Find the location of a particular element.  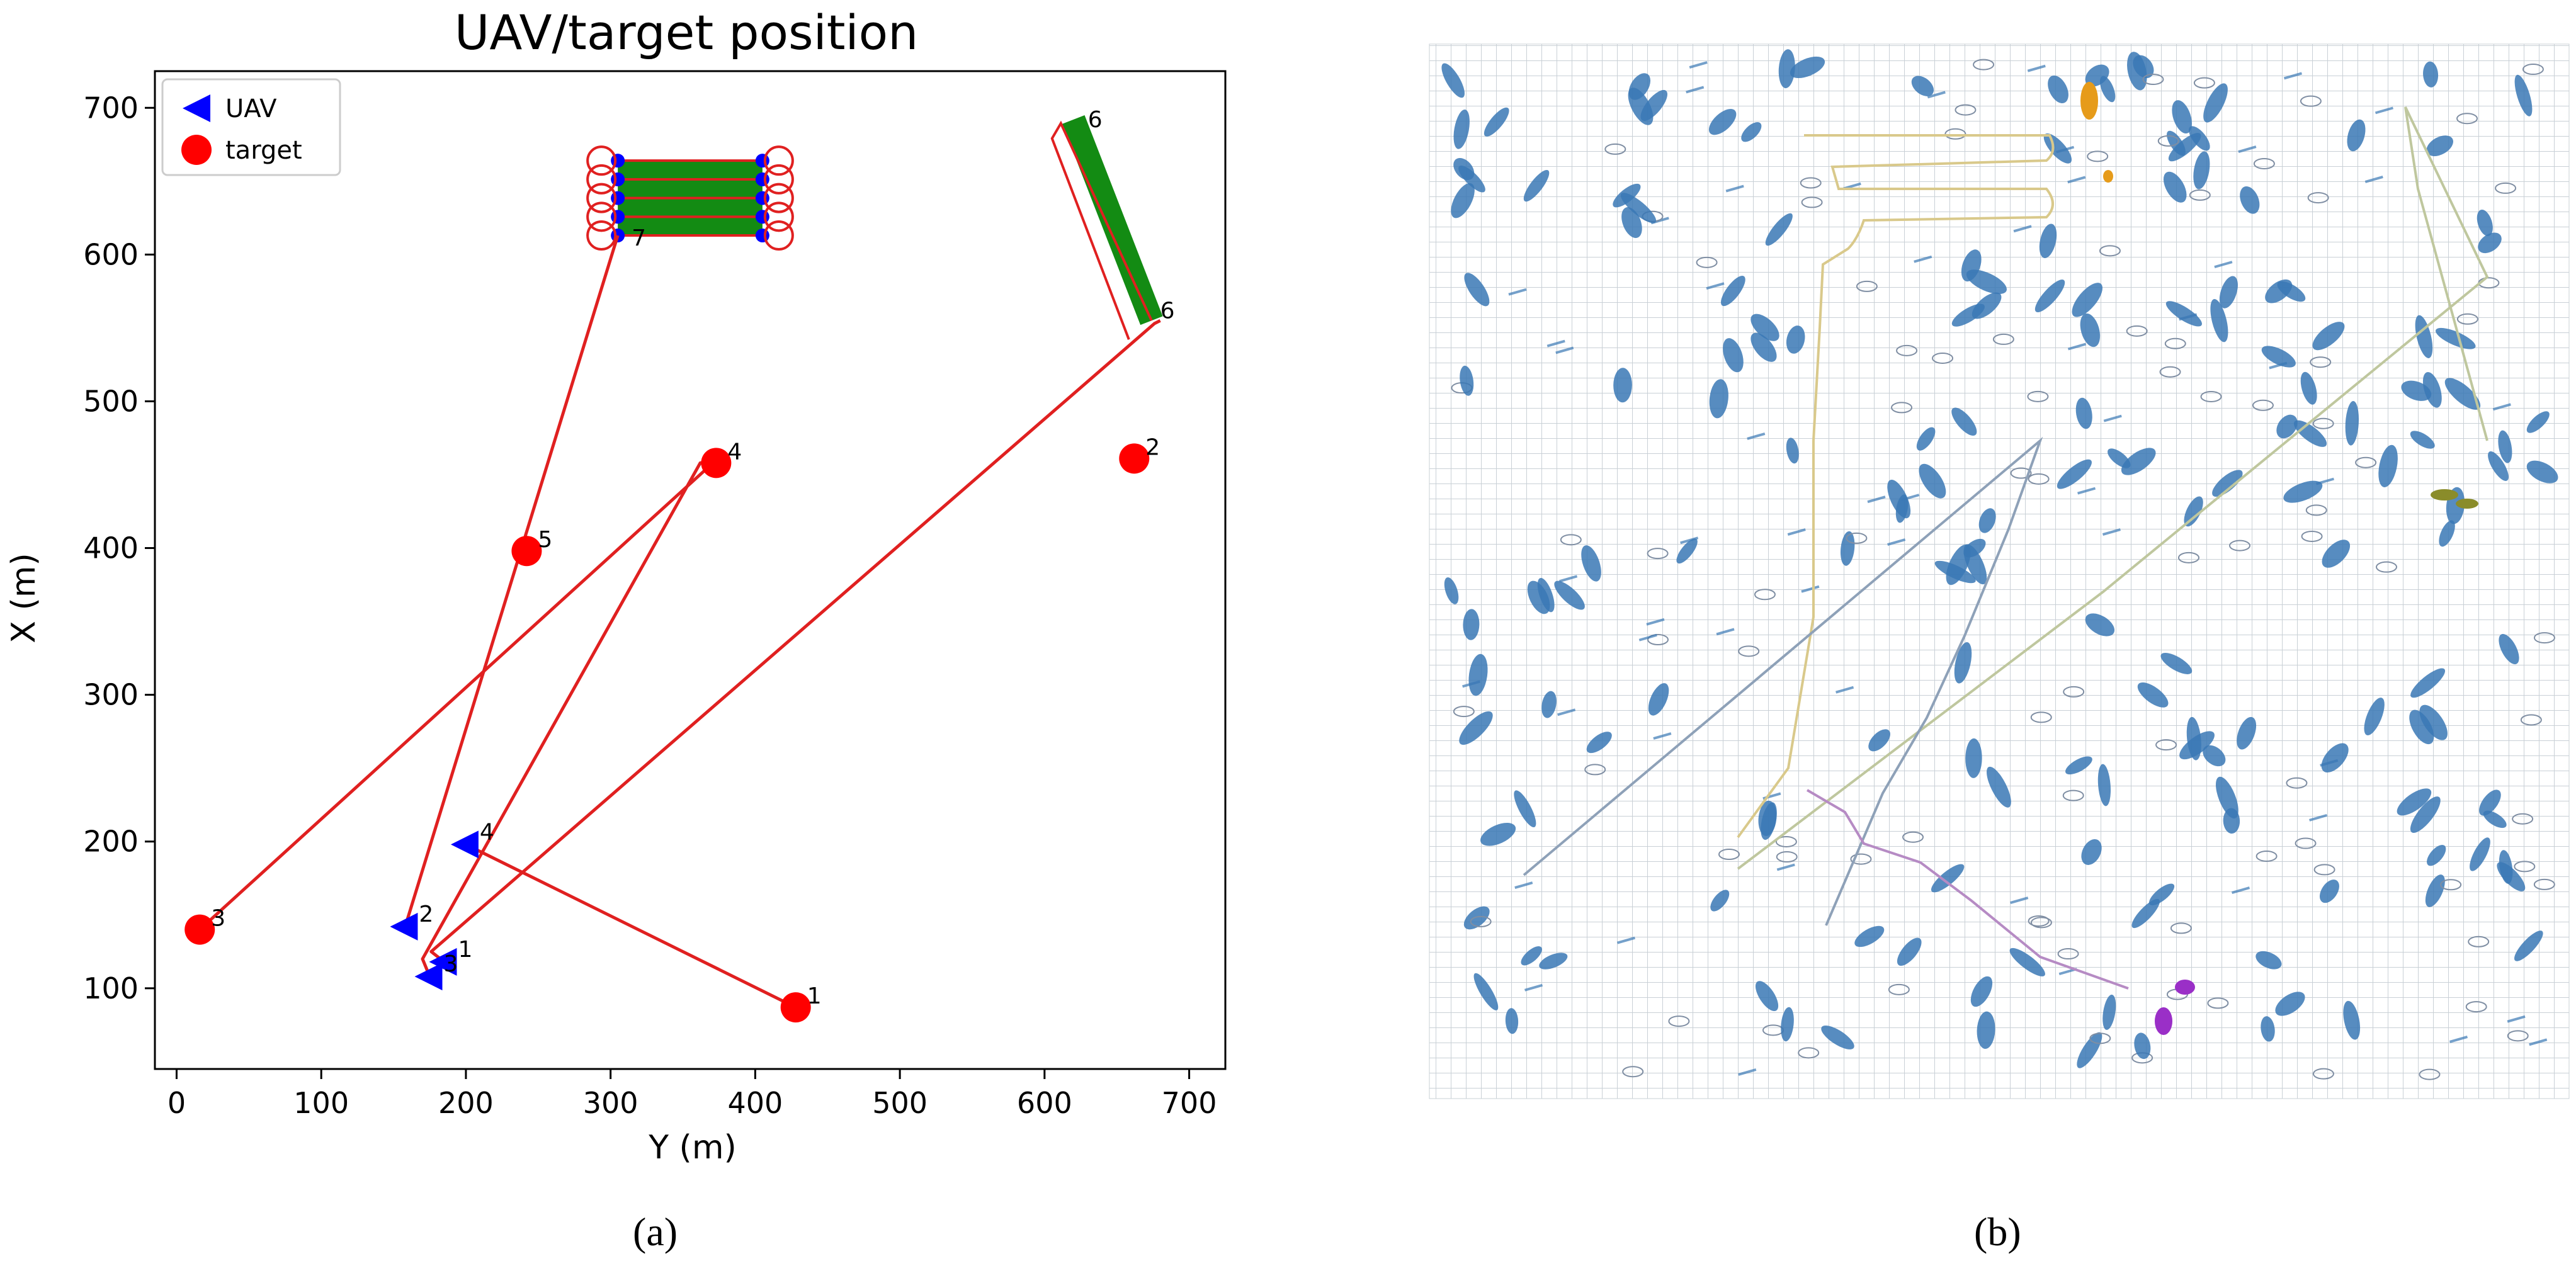

area-label-7: 7 is located at coordinates (639, 238).